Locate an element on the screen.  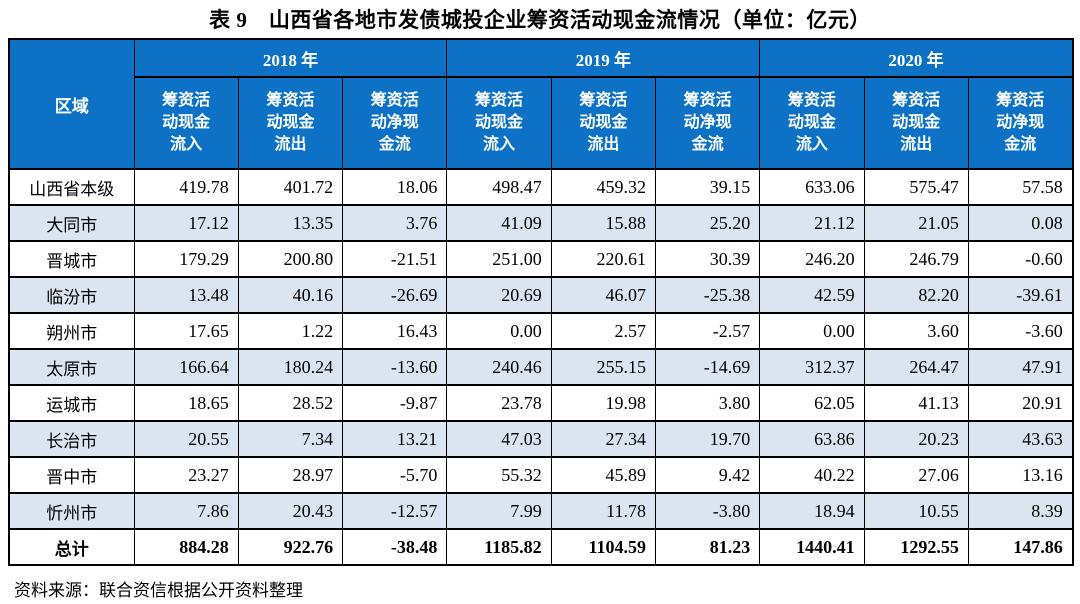
value-cell: 28.52 is located at coordinates (290, 403).